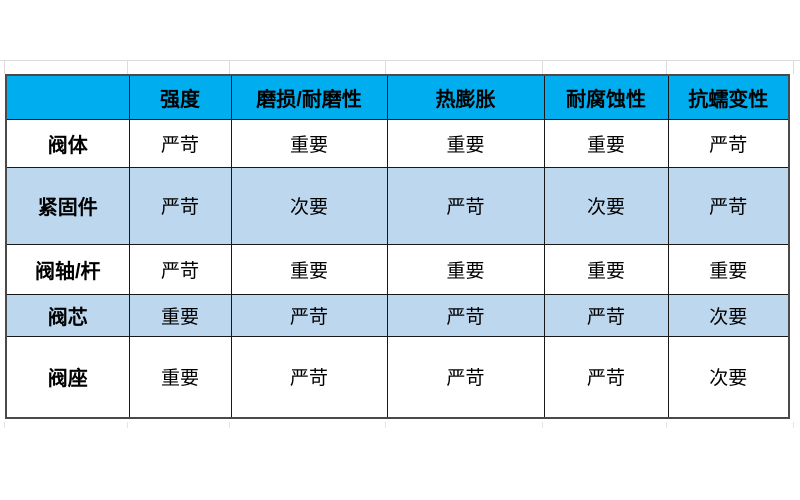  What do you see at coordinates (606, 97) in the screenshot?
I see `column-header-corrosion-resistance: 耐腐蚀性` at bounding box center [606, 97].